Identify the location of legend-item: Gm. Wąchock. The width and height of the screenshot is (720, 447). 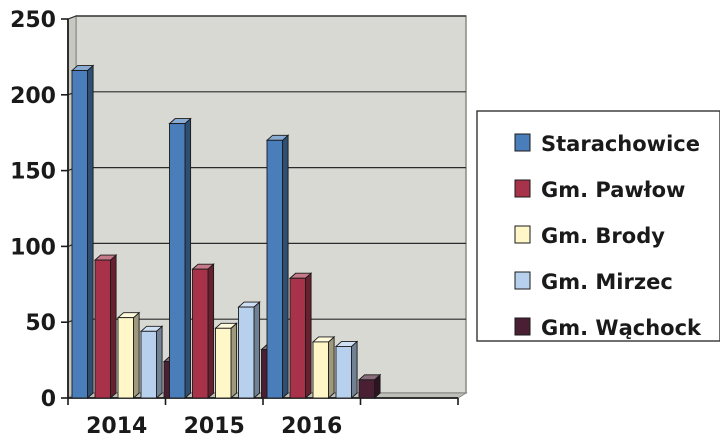
(608, 328).